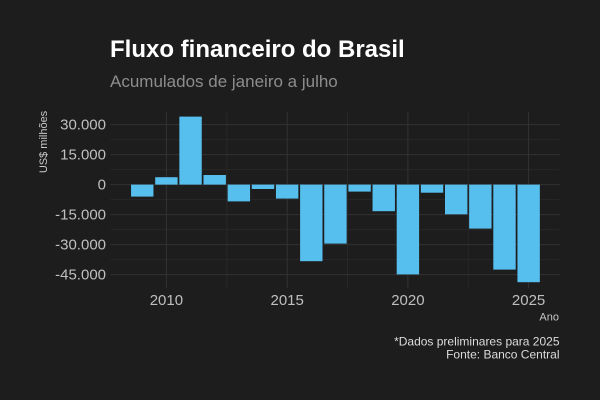  What do you see at coordinates (80, 215) in the screenshot?
I see `svg-text: -15.000` at bounding box center [80, 215].